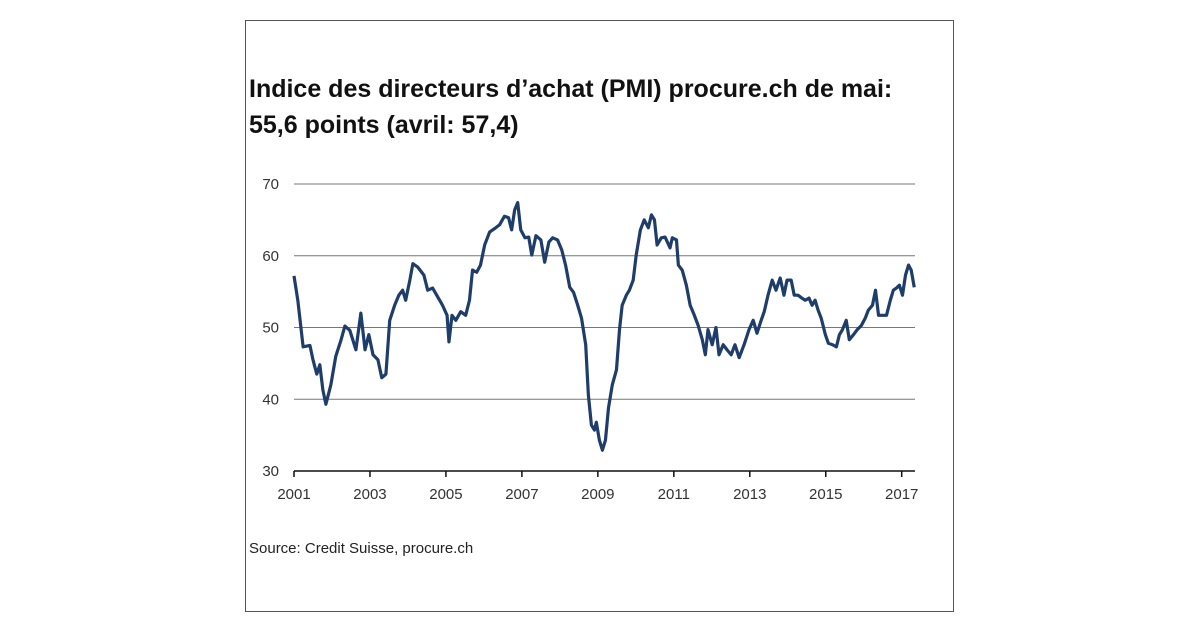 This screenshot has height=629, width=1200. I want to click on x-tick-label: 2005, so click(445, 494).